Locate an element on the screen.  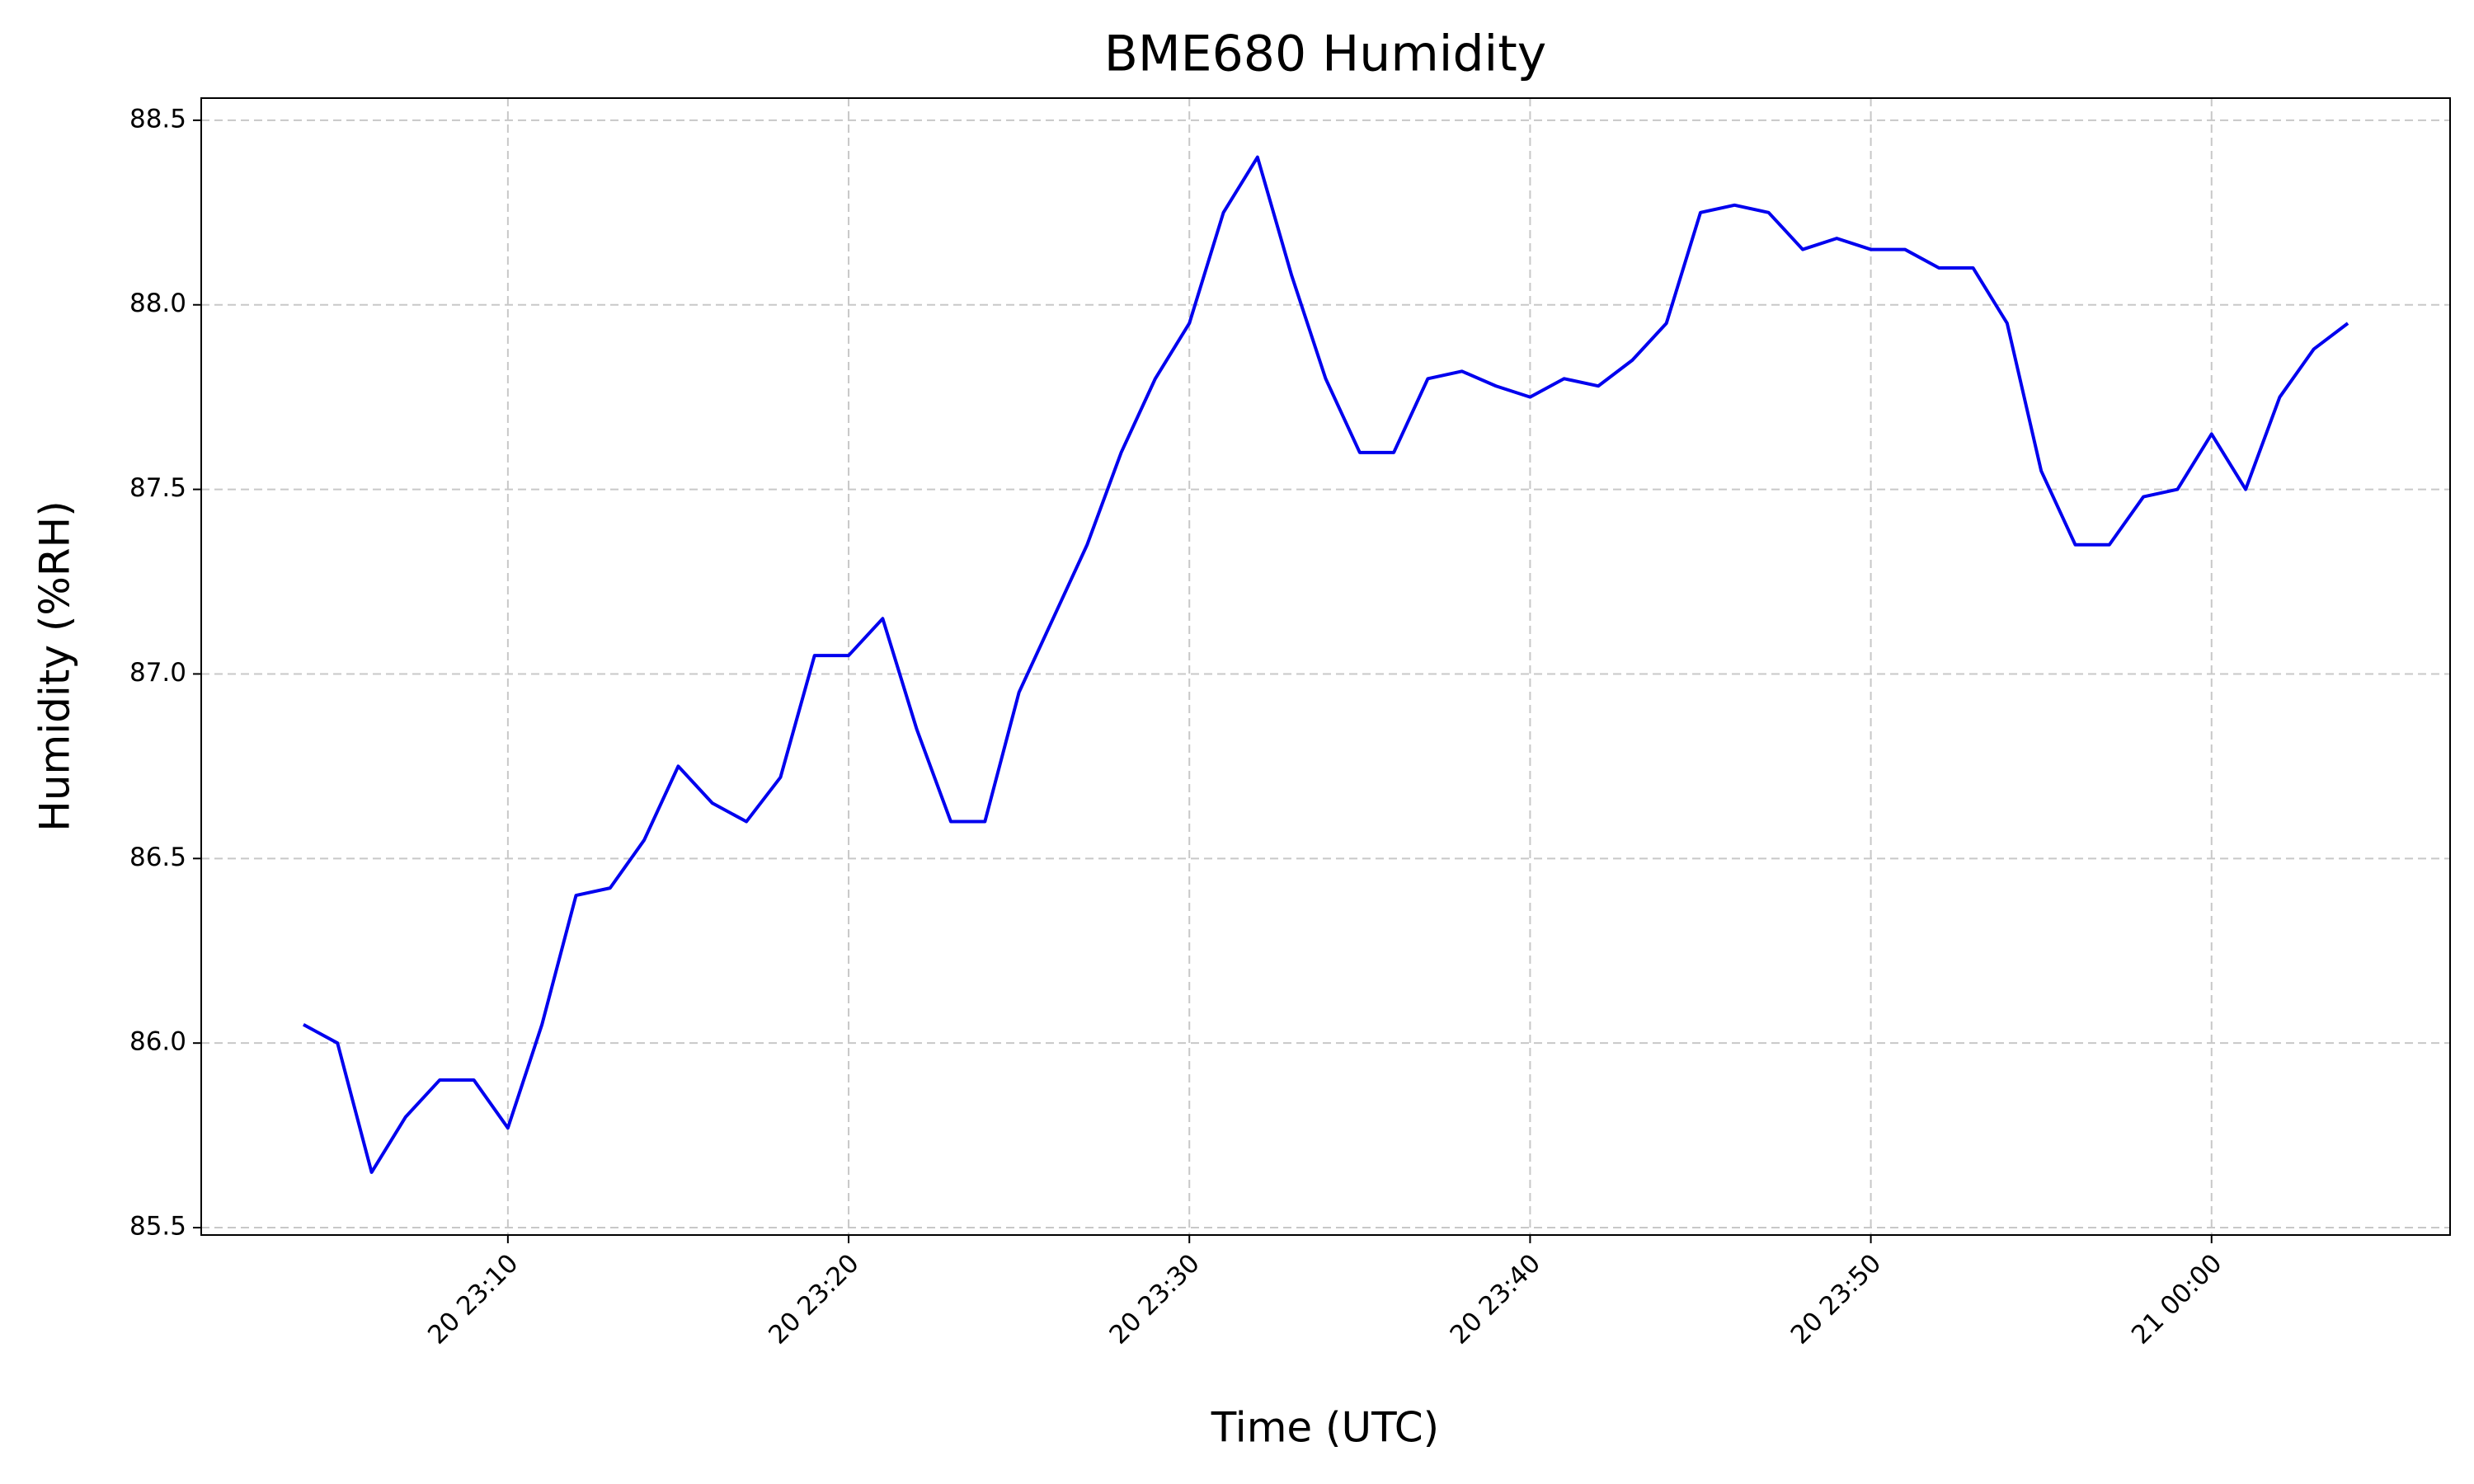
x-tick-label: 21 00:00 is located at coordinates (2176, 1299).